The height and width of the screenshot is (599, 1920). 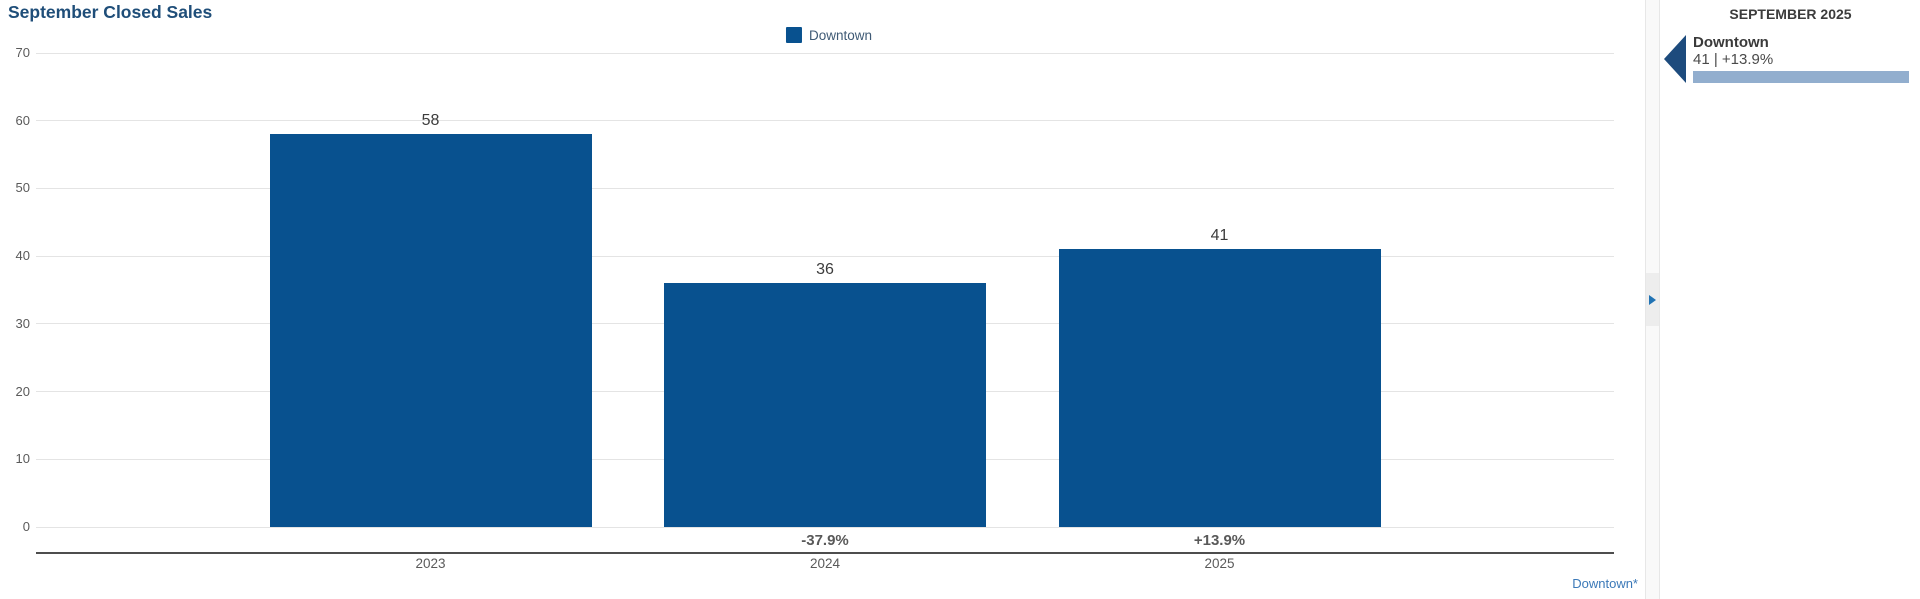 I want to click on y-tick-label-0: 0, so click(x=26, y=526).